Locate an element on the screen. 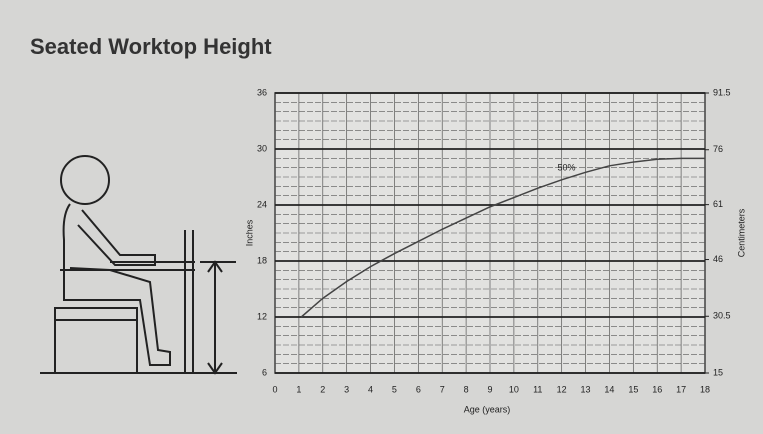 The height and width of the screenshot is (434, 763). x-tick-label: 7 is located at coordinates (442, 389).